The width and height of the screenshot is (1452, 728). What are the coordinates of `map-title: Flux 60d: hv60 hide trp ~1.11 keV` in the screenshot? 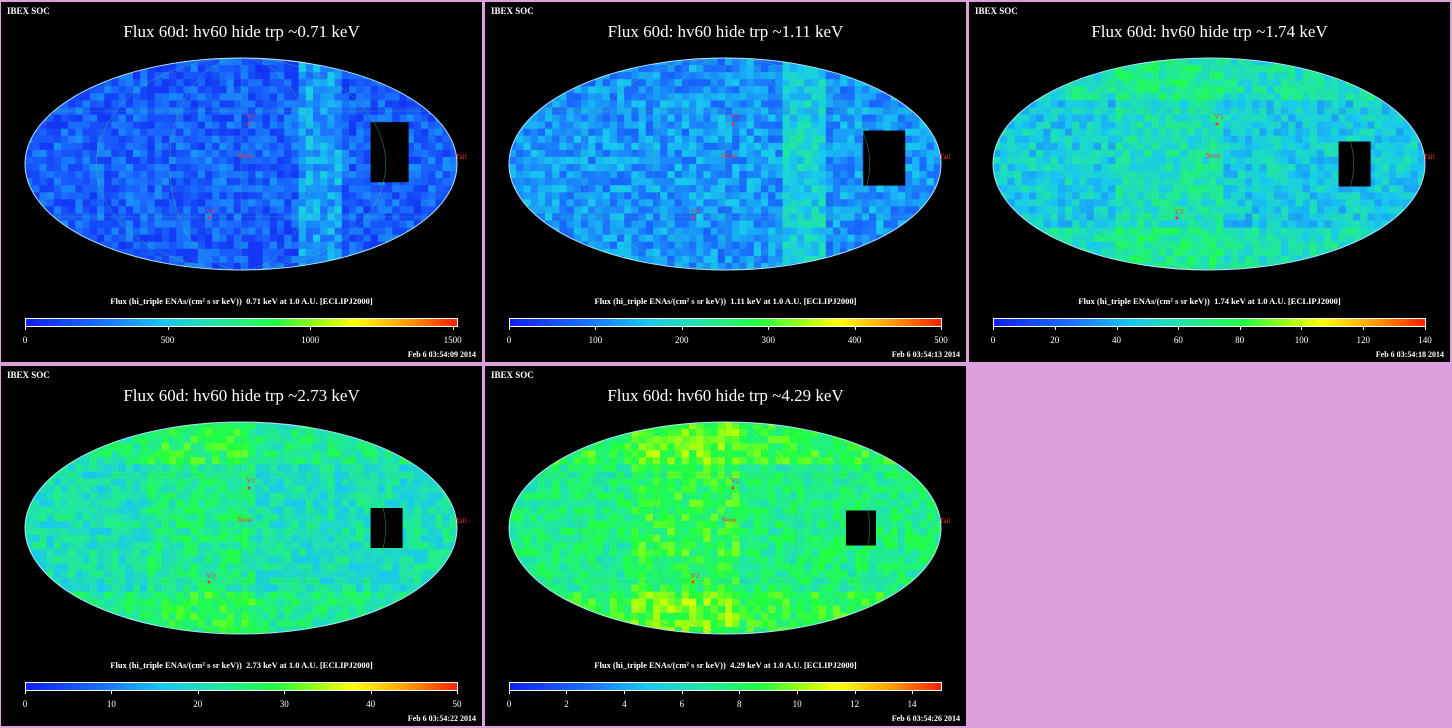 It's located at (725, 31).